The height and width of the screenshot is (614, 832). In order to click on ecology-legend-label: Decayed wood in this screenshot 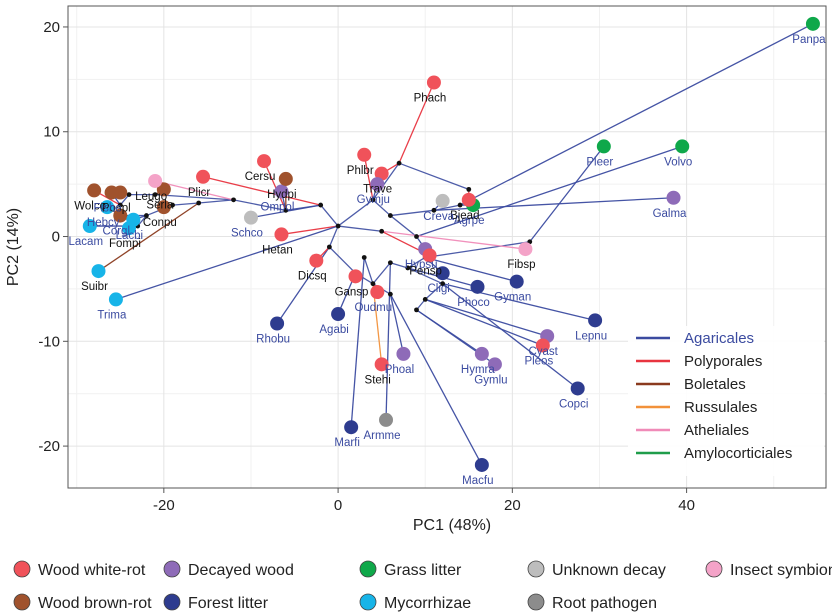, I will do `click(241, 570)`.